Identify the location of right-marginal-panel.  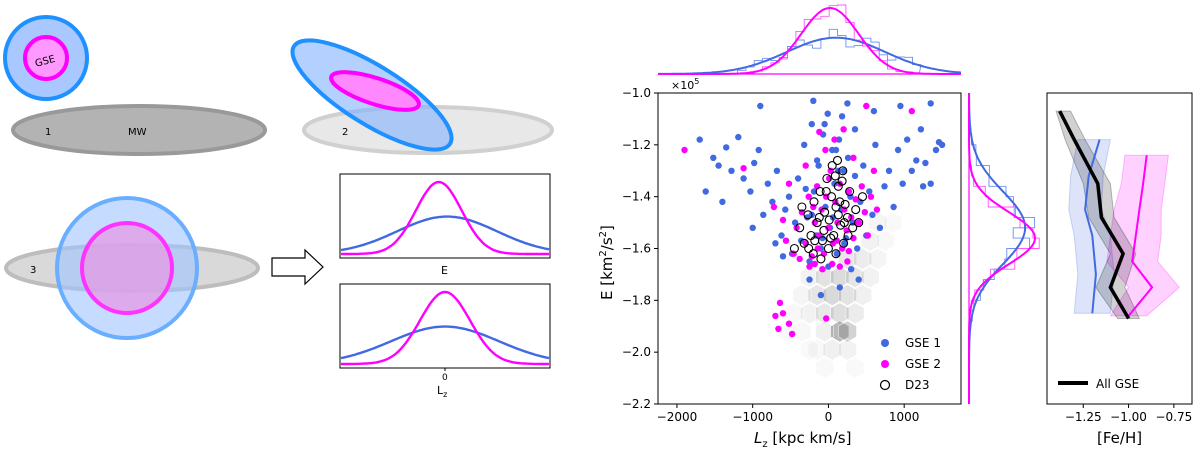
(1004, 248).